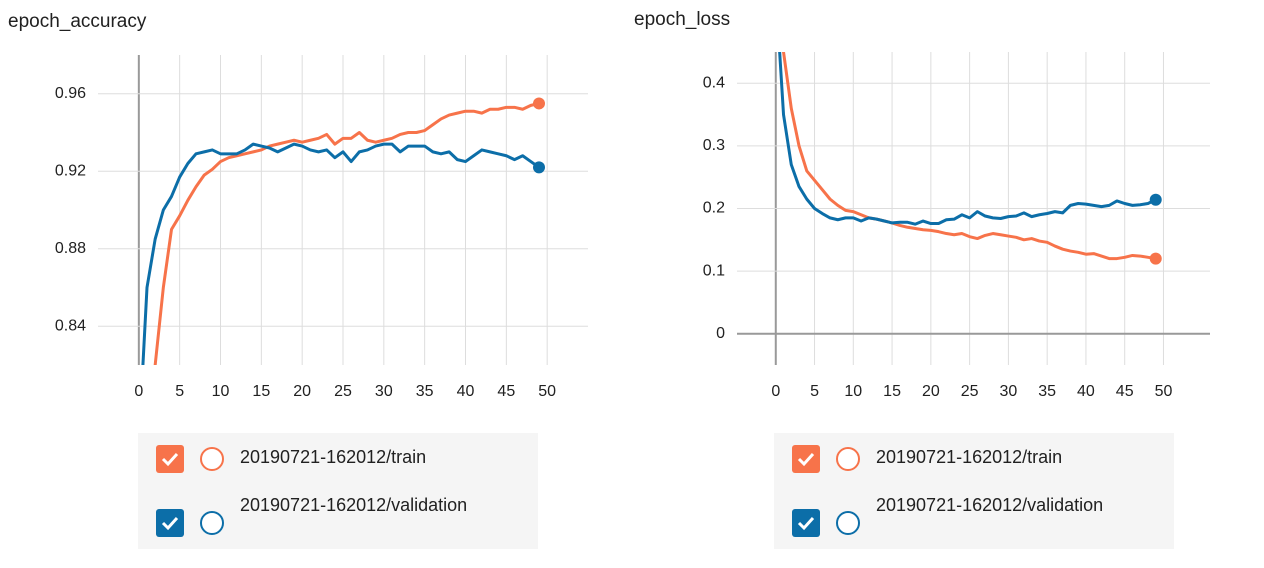  Describe the element at coordinates (70, 170) in the screenshot. I see `y-tick-label: 0.92` at that location.